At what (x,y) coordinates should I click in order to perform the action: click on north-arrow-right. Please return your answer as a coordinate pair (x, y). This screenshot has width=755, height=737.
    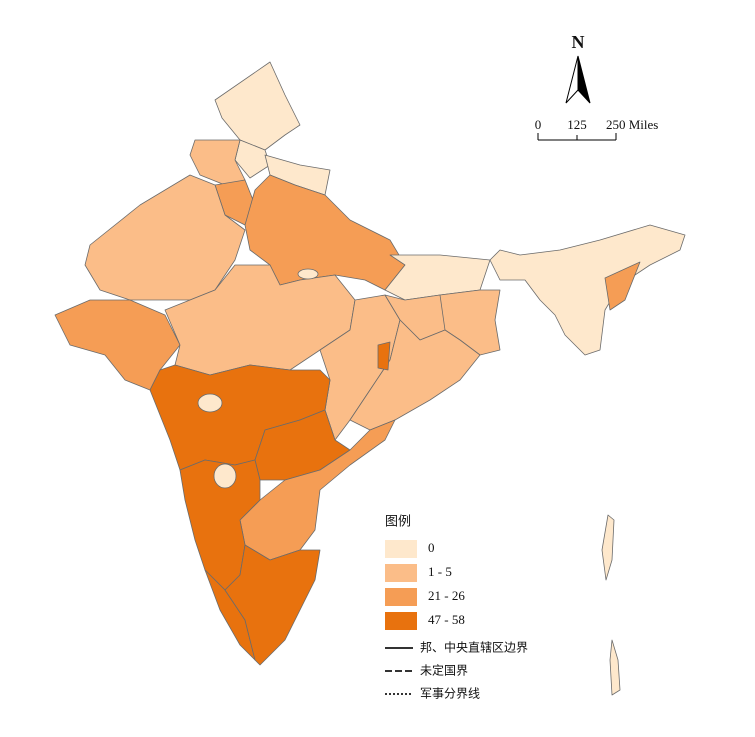
    Looking at the image, I should click on (584, 79).